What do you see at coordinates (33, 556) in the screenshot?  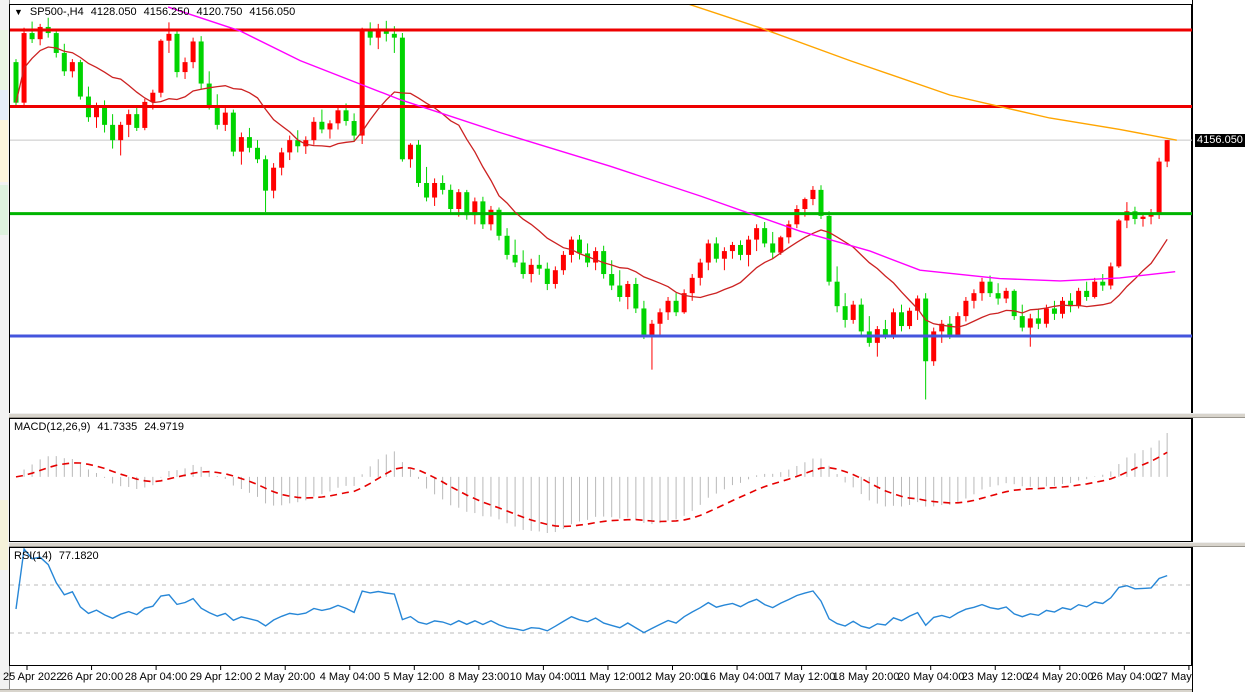 I see `rsi-name: RSI(14)` at bounding box center [33, 556].